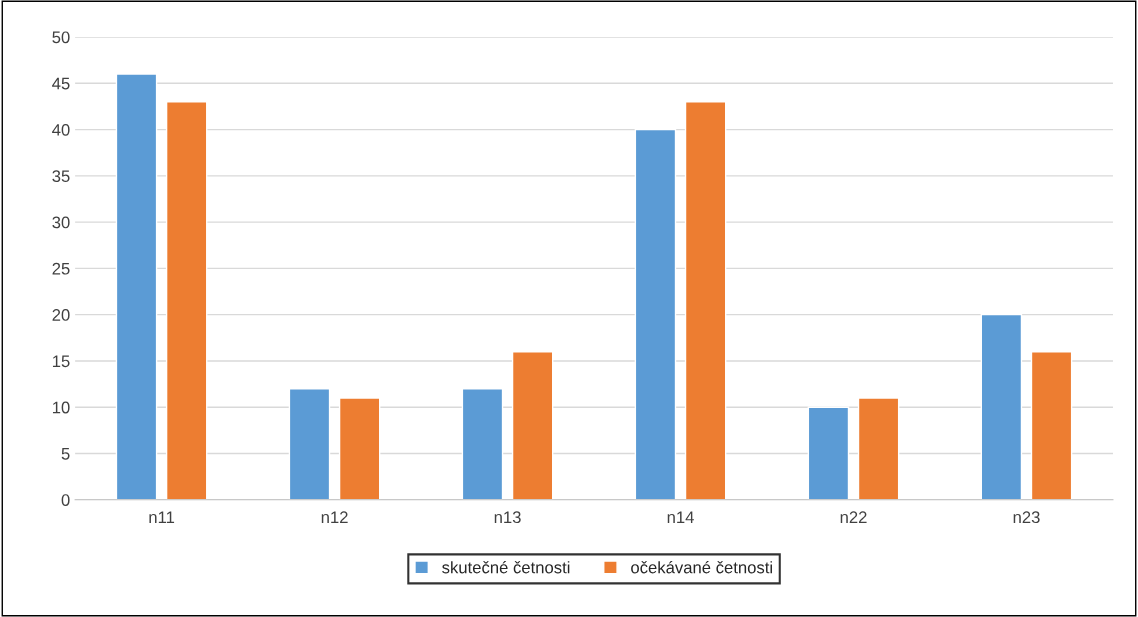  Describe the element at coordinates (61, 315) in the screenshot. I see `y-tick-label: 20` at that location.